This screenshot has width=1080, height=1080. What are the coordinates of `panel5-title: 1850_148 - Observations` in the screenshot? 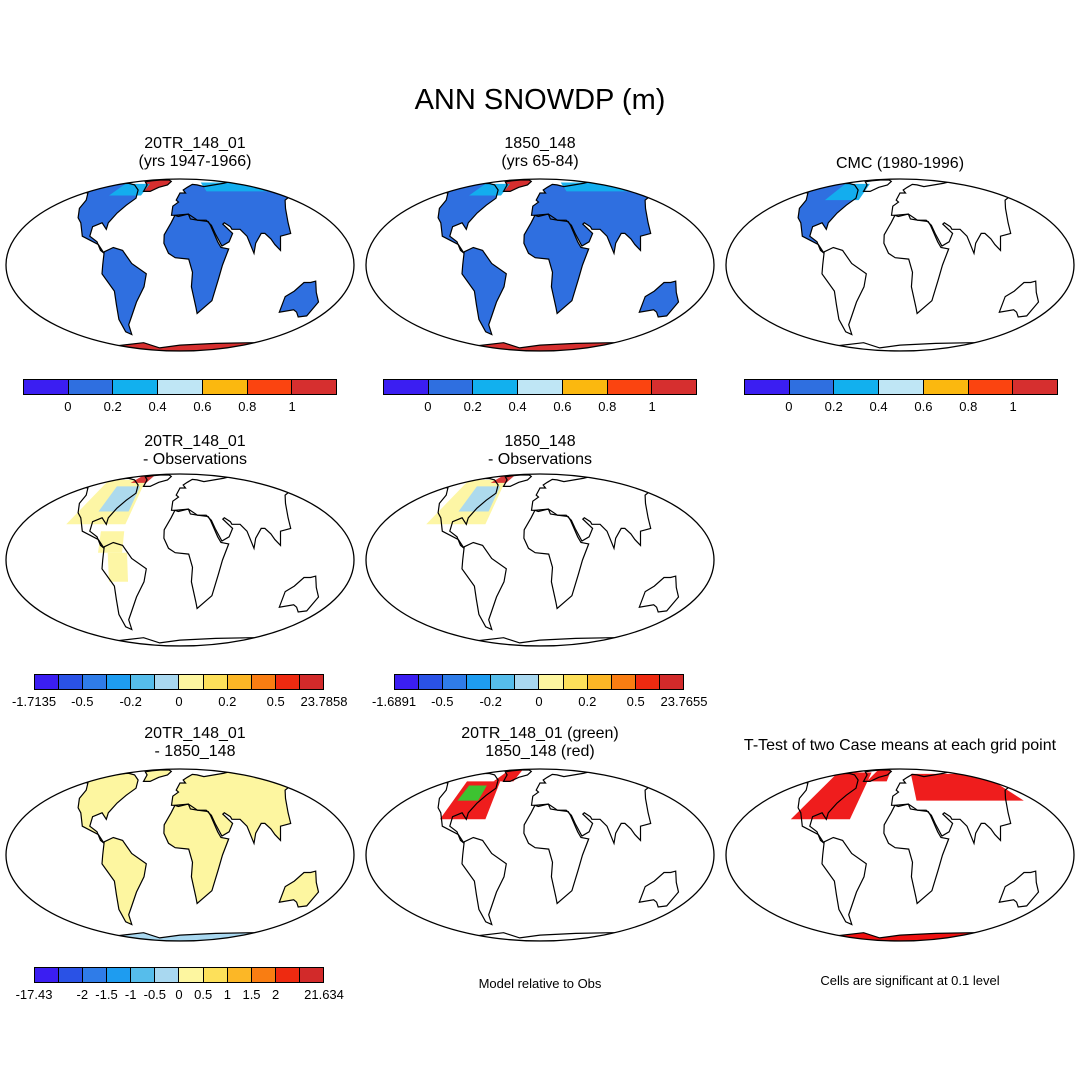 It's located at (540, 451).